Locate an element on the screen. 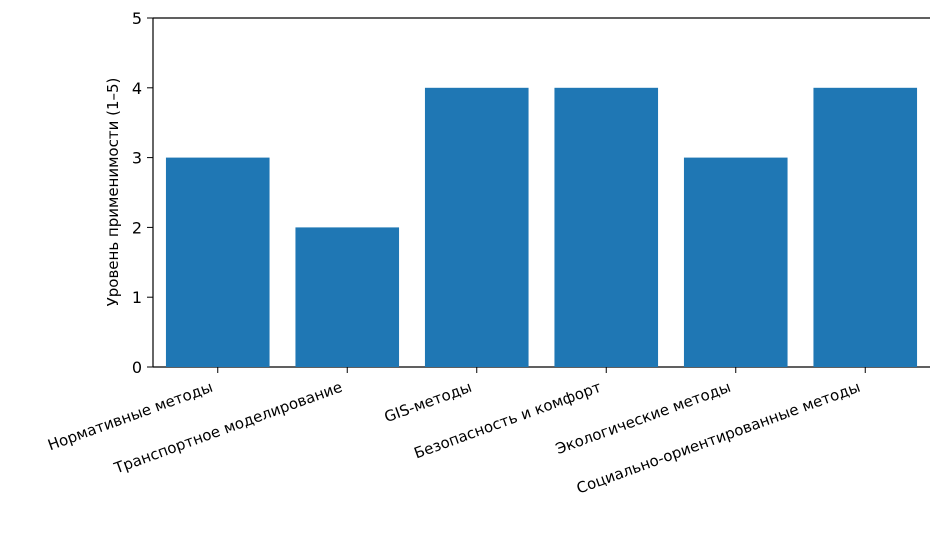 The height and width of the screenshot is (548, 930). y-tick-label: 1 is located at coordinates (137, 297).